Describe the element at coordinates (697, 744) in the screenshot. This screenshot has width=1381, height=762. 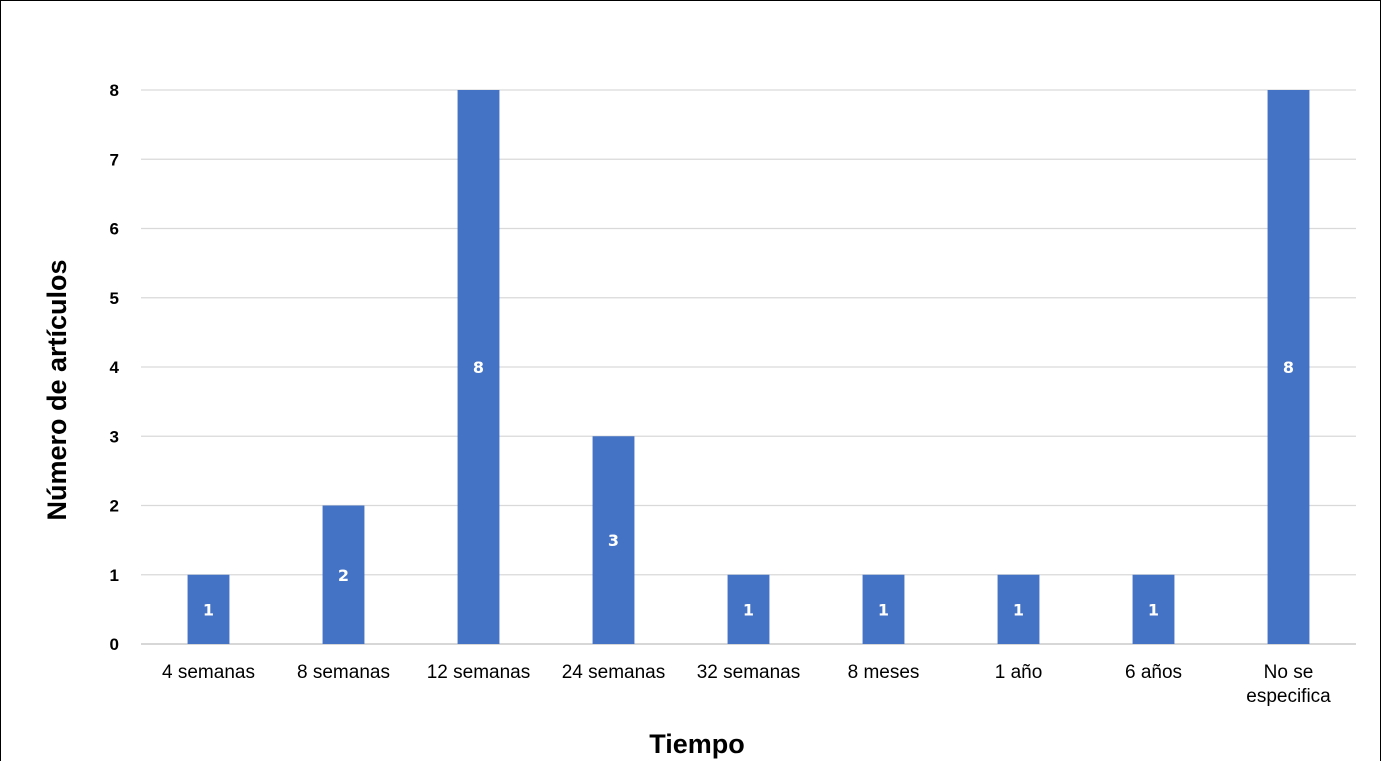
I see `x-axis-title: Tiempo` at that location.